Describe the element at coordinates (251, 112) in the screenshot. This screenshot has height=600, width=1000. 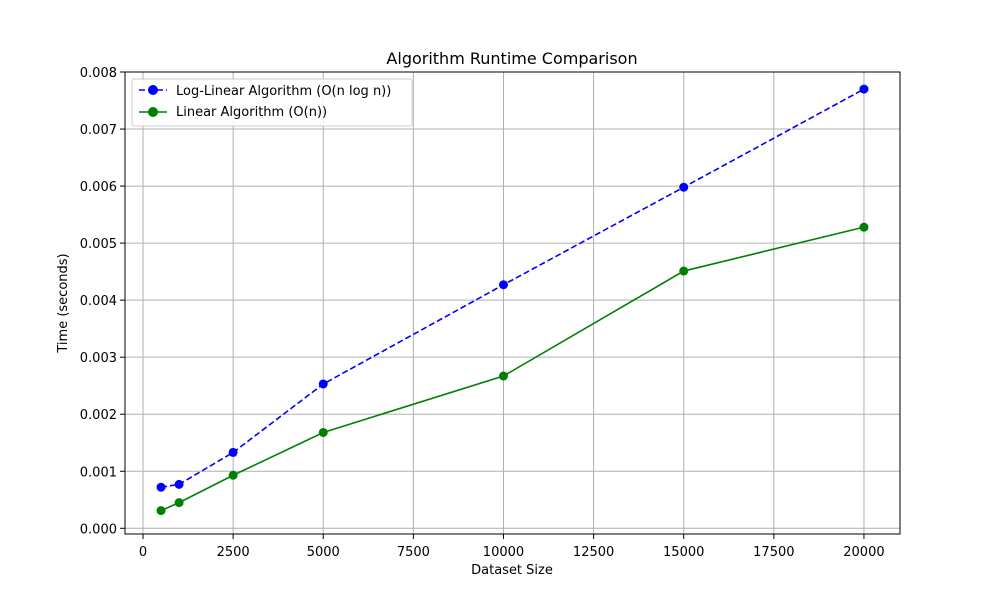
I see `legend-label-linear: Linear Algorithm (O(n))` at that location.